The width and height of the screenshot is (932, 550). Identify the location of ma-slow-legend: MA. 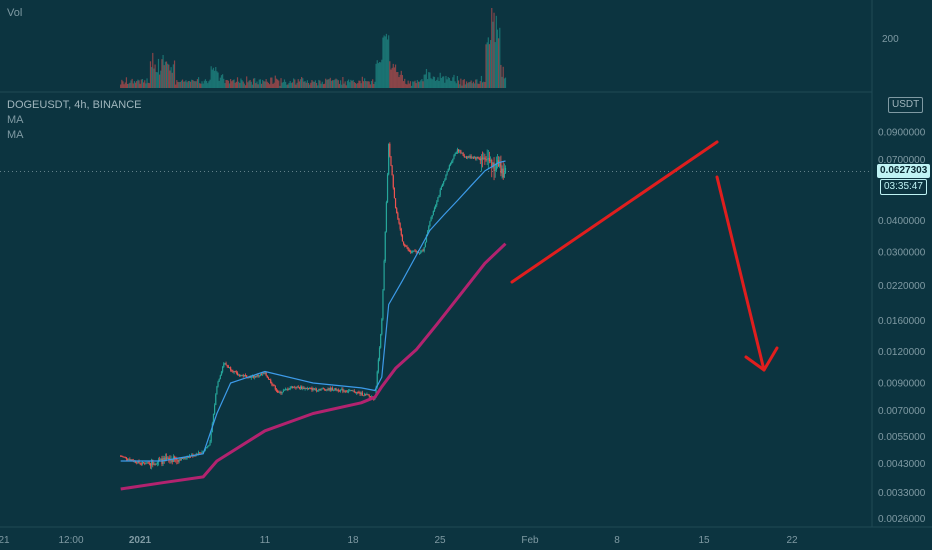
(15, 135).